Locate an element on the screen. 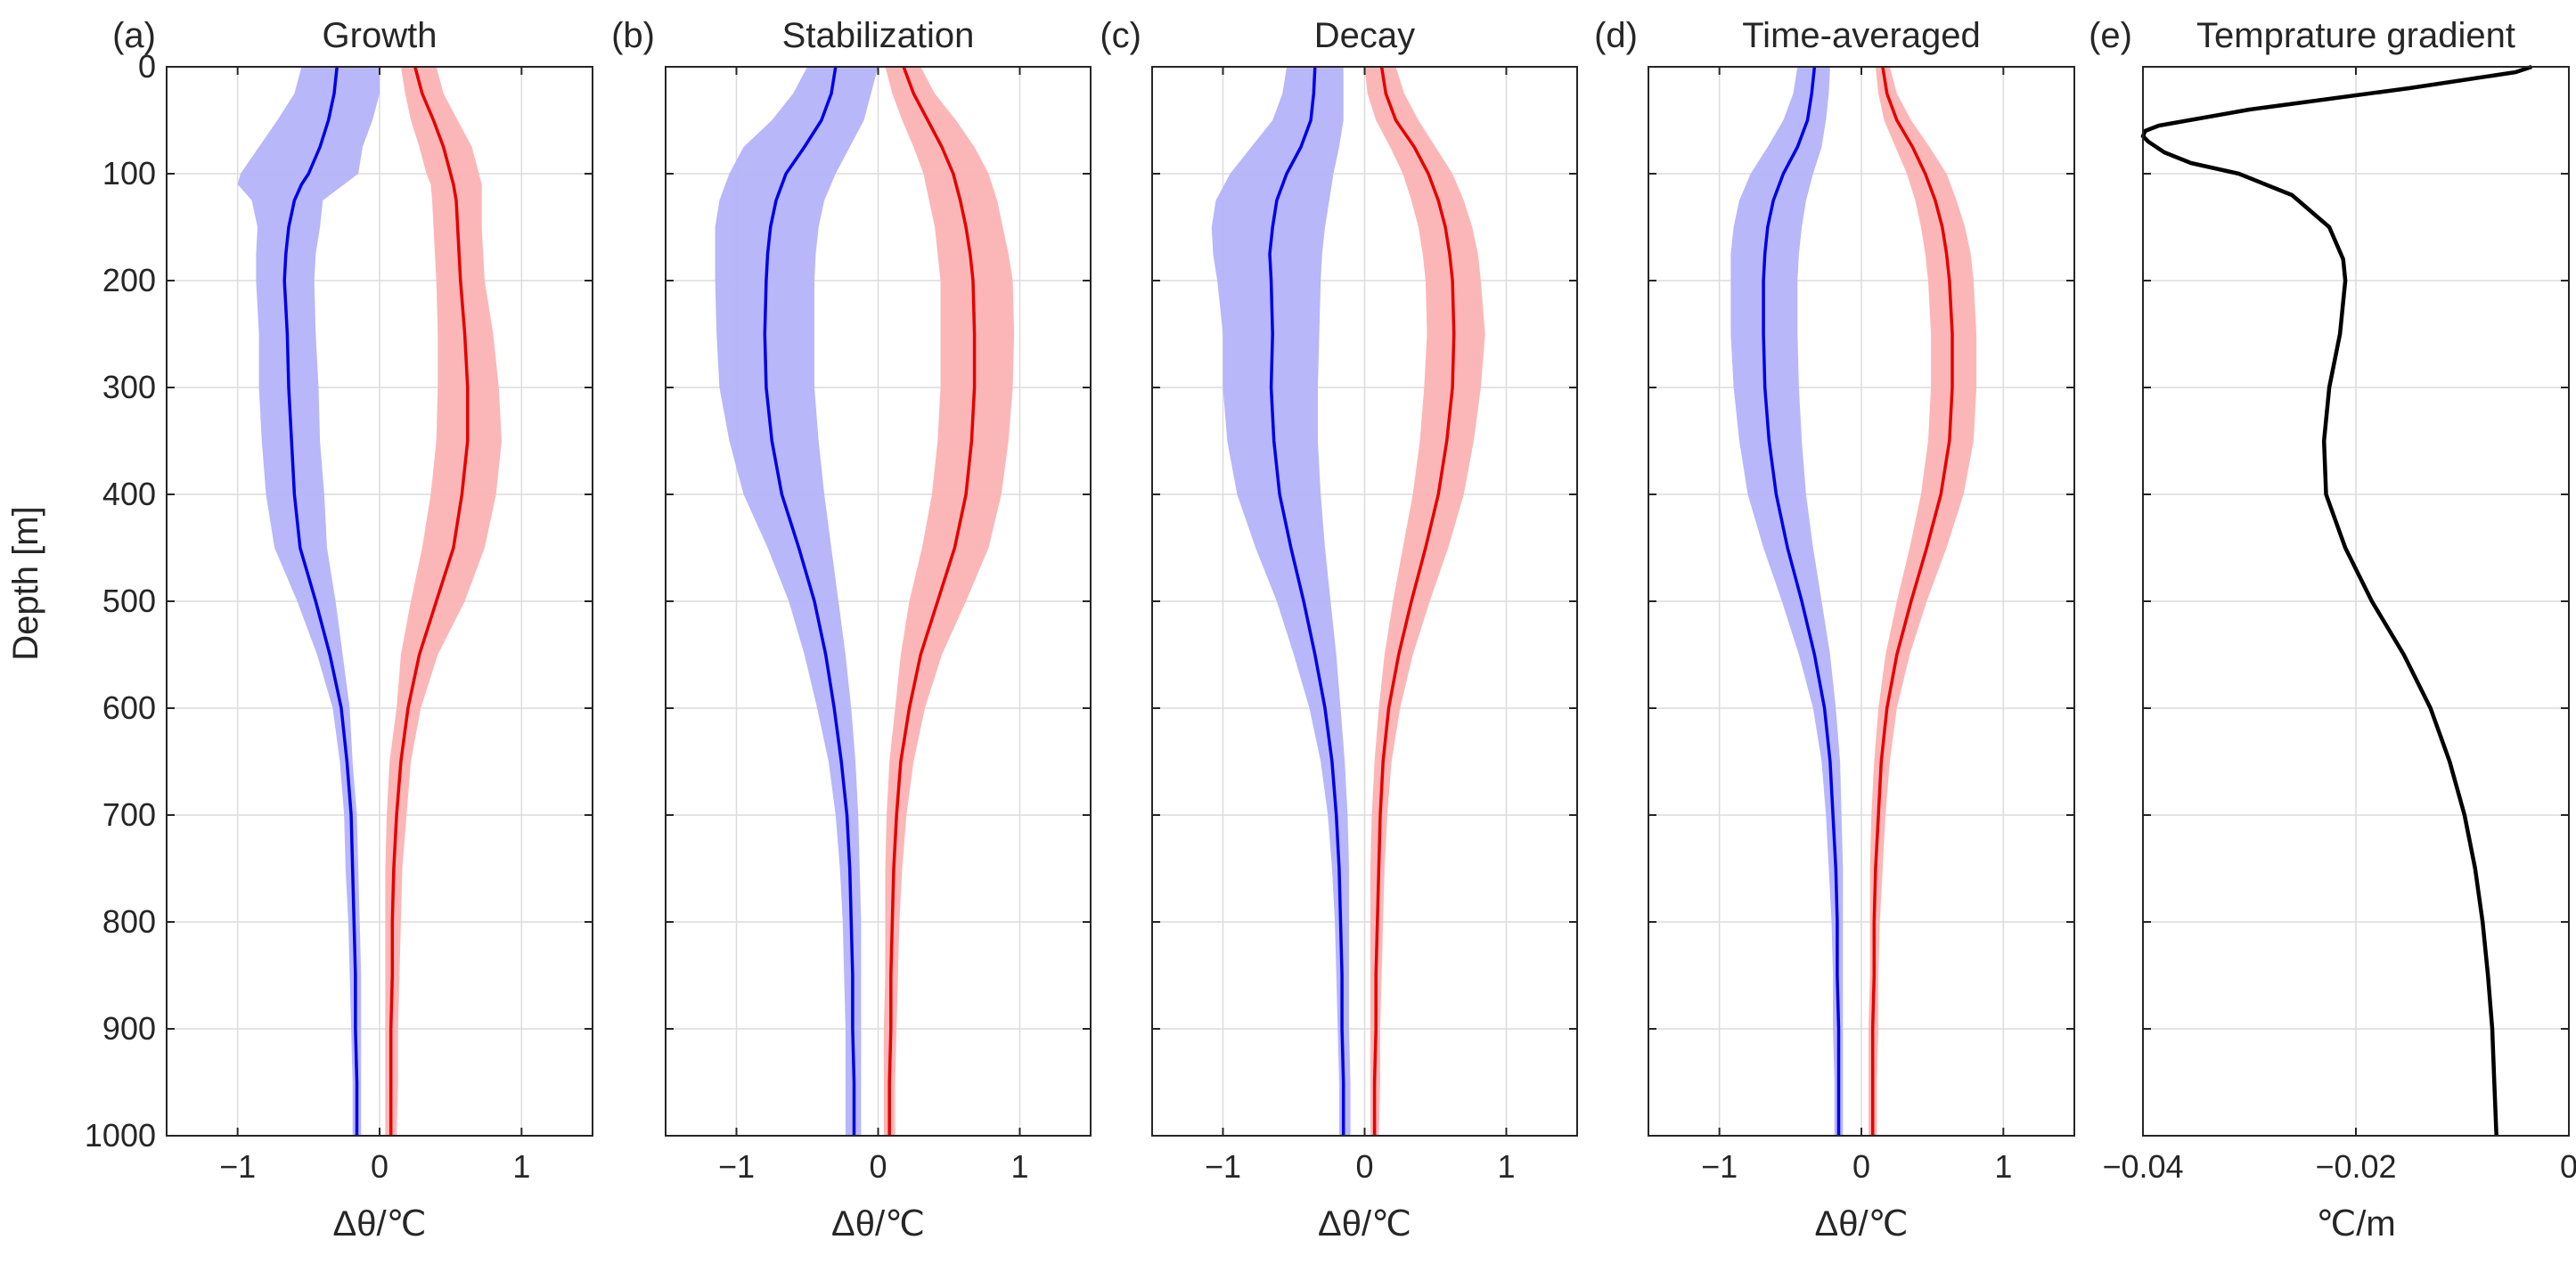  y-tick-label: 600 is located at coordinates (129, 707).